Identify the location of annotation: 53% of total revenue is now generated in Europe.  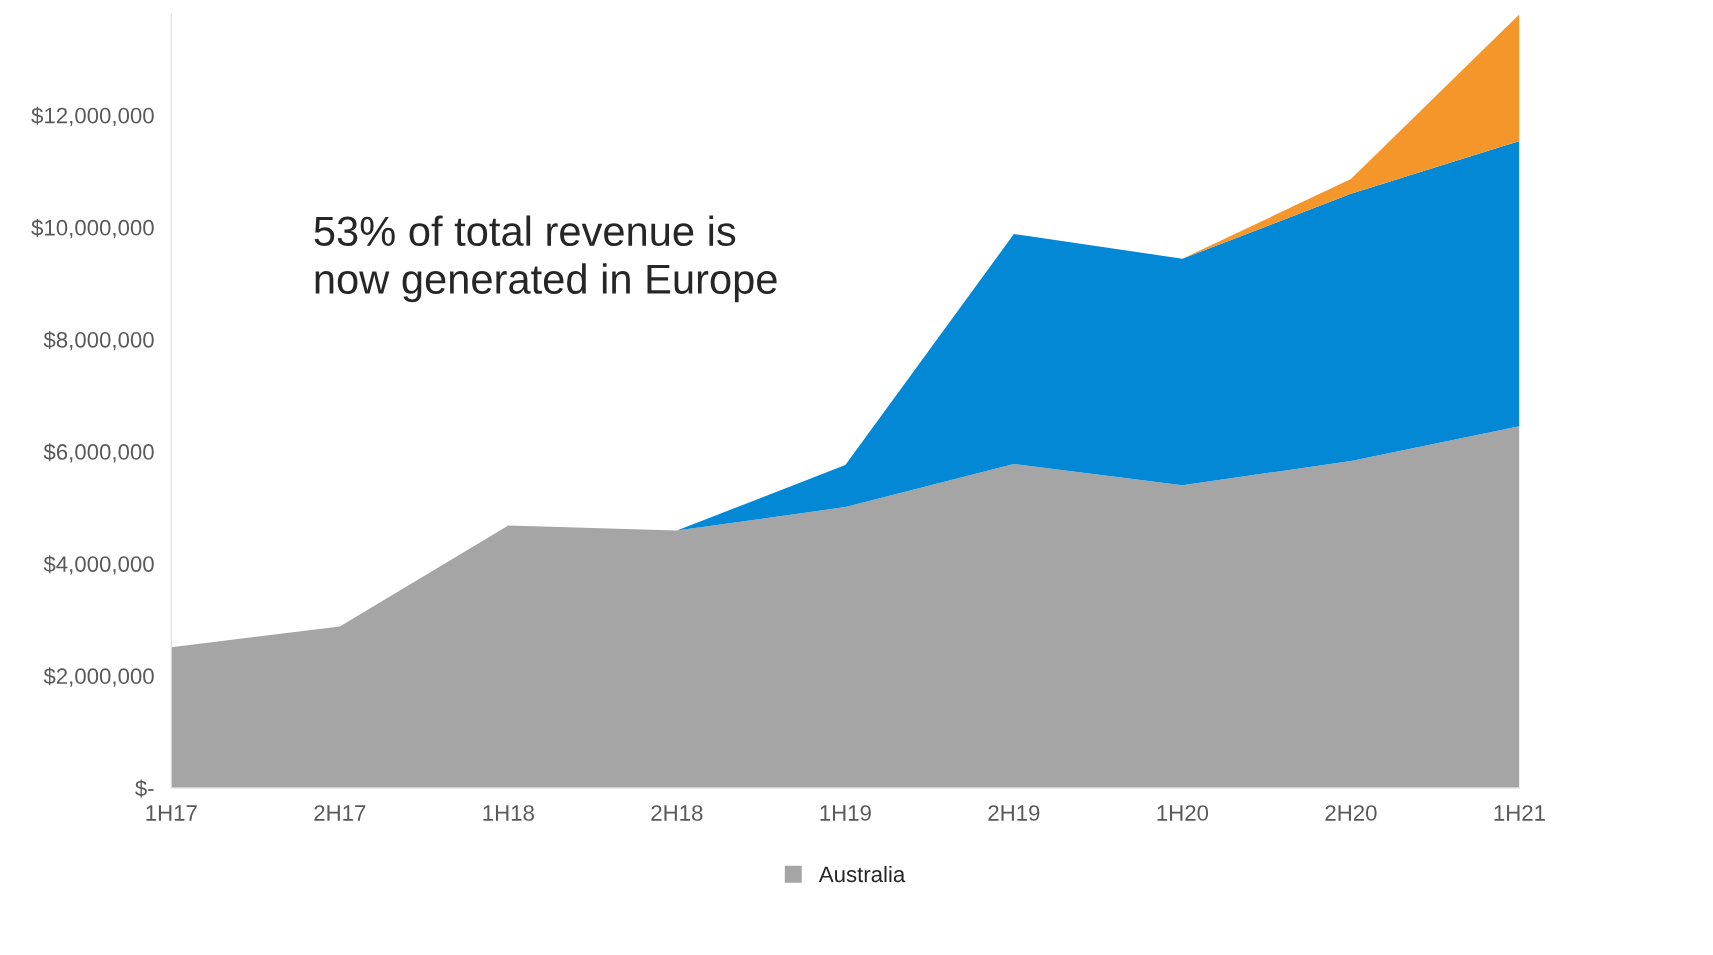
(545, 259).